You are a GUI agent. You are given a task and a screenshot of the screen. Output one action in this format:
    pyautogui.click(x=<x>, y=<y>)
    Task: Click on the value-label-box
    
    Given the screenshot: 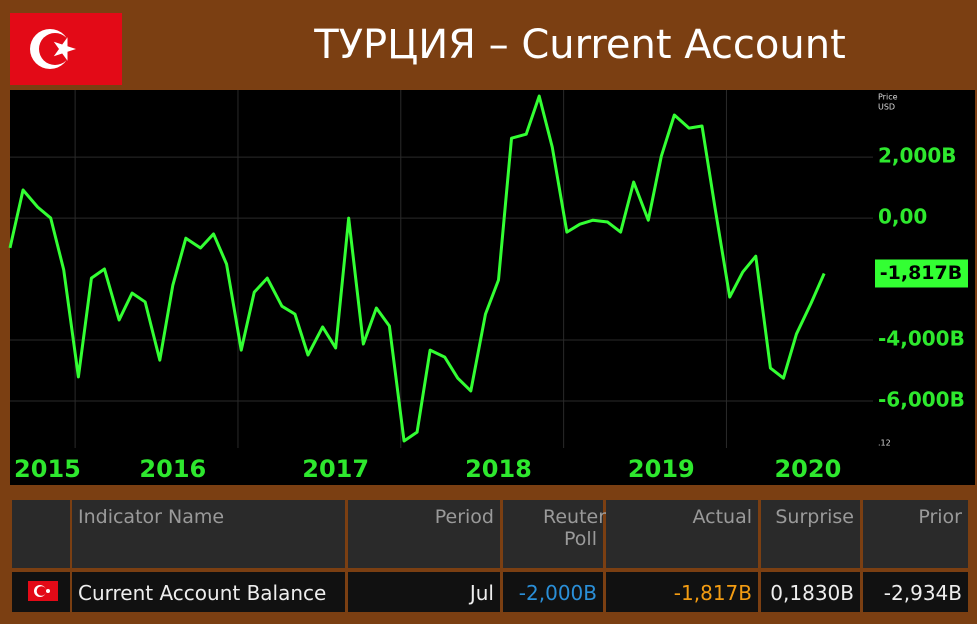 What is the action you would take?
    pyautogui.click(x=921, y=273)
    